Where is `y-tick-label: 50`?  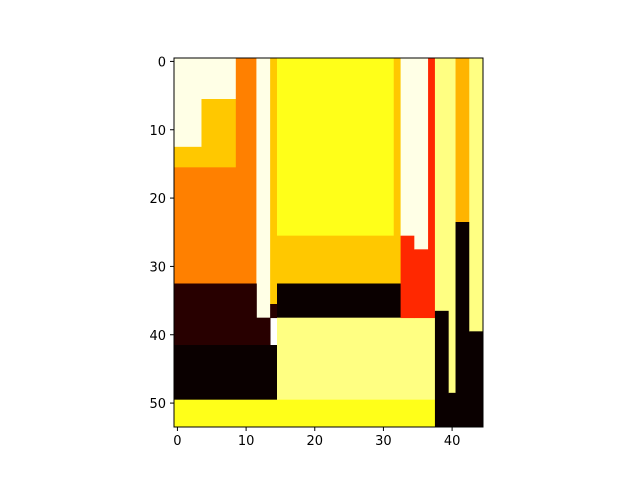 y-tick-label: 50 is located at coordinates (157, 404).